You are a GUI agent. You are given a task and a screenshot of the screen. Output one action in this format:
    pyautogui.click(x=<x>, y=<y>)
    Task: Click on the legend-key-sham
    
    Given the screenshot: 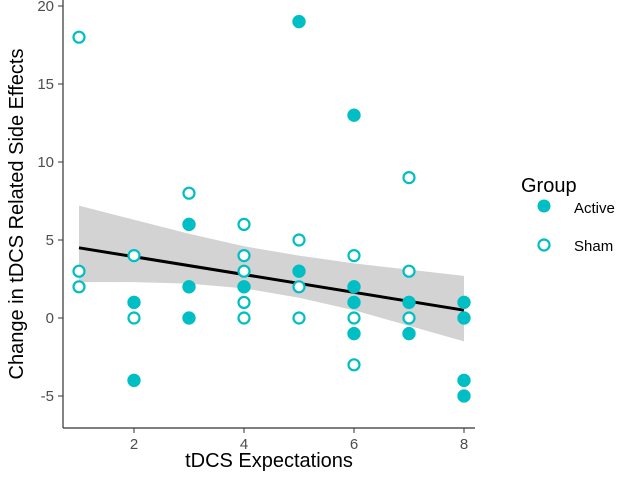 What is the action you would take?
    pyautogui.click(x=544, y=245)
    